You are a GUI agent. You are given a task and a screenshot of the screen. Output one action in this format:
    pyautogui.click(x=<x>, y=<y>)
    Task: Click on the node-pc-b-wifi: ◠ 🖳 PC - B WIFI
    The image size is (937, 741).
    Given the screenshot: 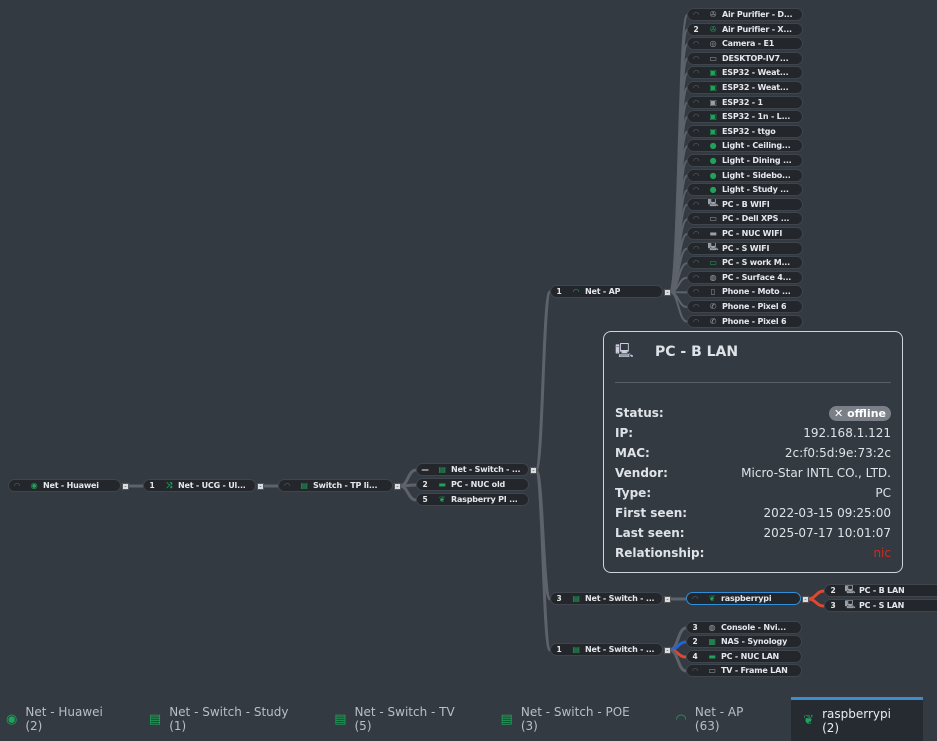 What is the action you would take?
    pyautogui.click(x=745, y=204)
    